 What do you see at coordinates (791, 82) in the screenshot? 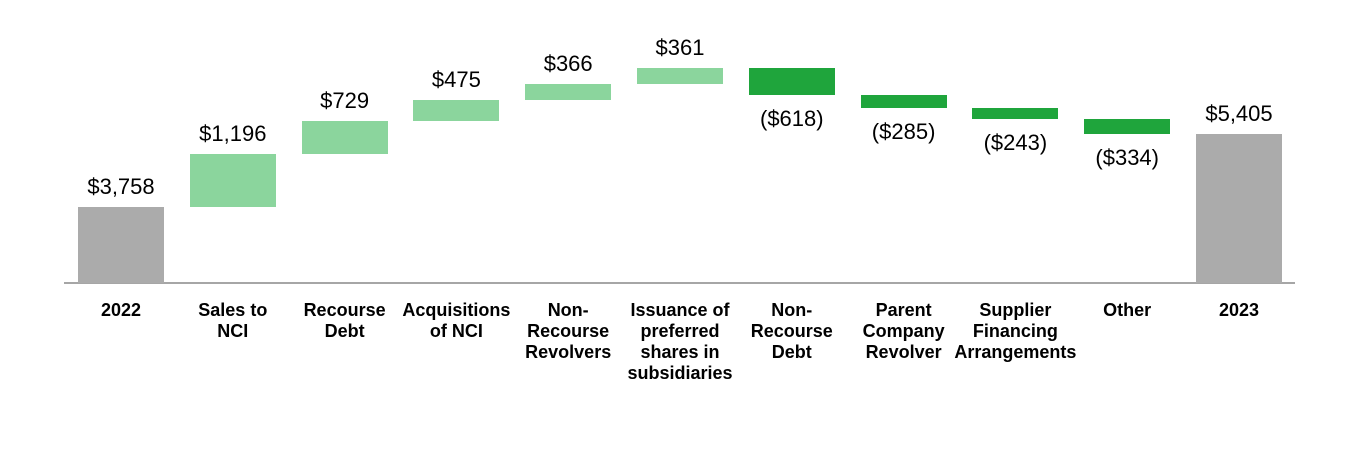
I see `waterfall-bar-non-recourse-debt` at bounding box center [791, 82].